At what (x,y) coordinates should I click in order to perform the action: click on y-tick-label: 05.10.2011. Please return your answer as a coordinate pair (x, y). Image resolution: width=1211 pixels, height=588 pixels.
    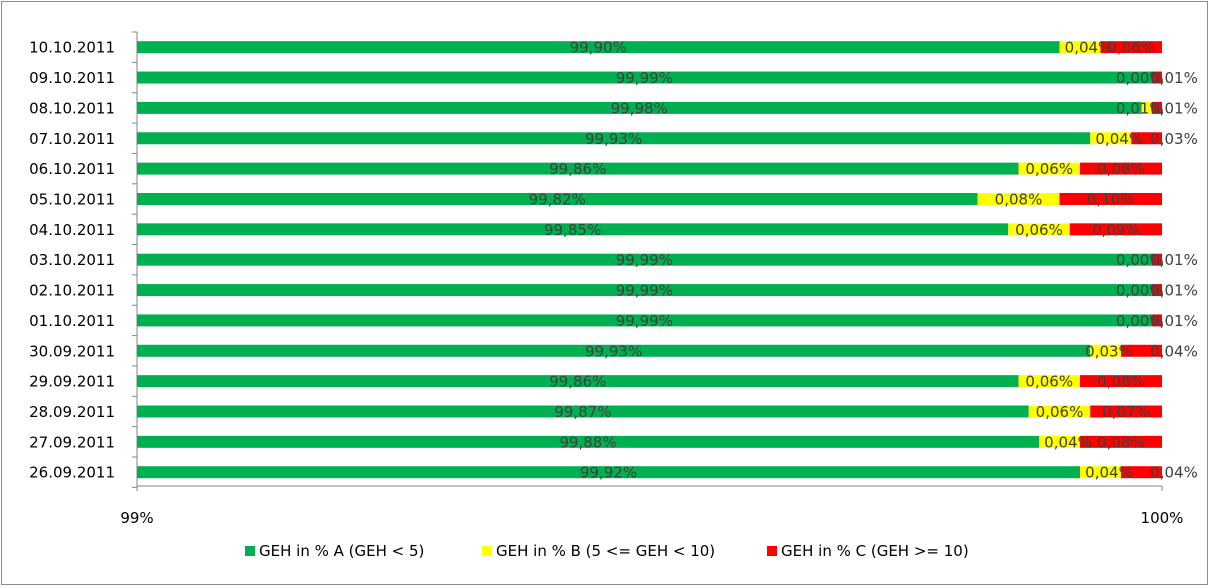
    Looking at the image, I should click on (72, 199).